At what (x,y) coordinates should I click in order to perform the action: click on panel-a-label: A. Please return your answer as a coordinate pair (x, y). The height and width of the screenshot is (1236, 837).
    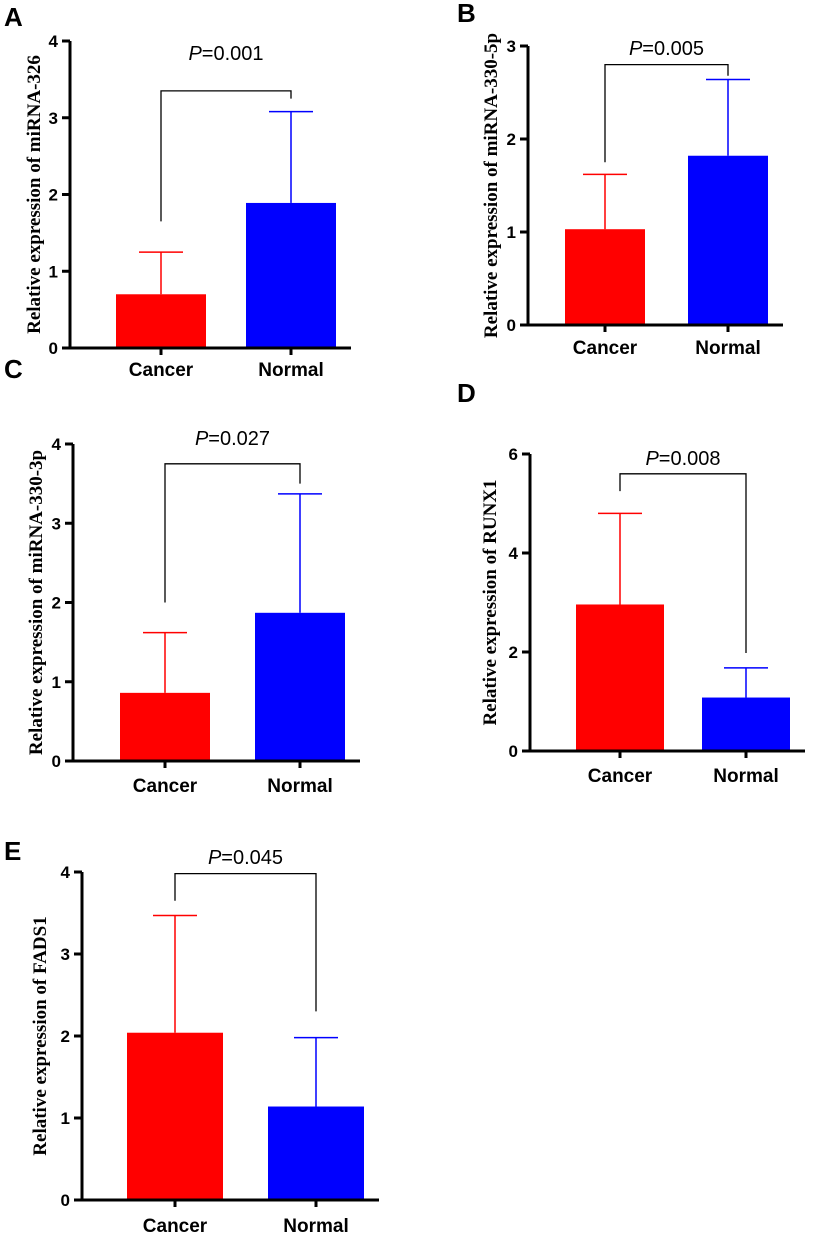
    Looking at the image, I should click on (13, 17).